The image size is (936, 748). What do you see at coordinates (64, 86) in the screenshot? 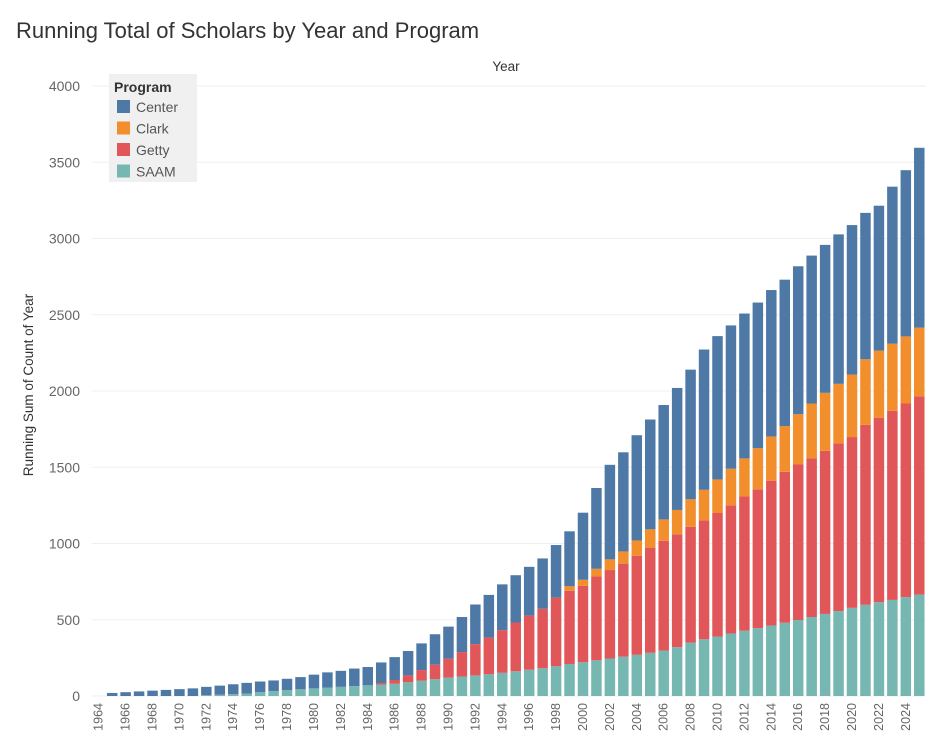
I see `y-tick-label: 4000` at bounding box center [64, 86].